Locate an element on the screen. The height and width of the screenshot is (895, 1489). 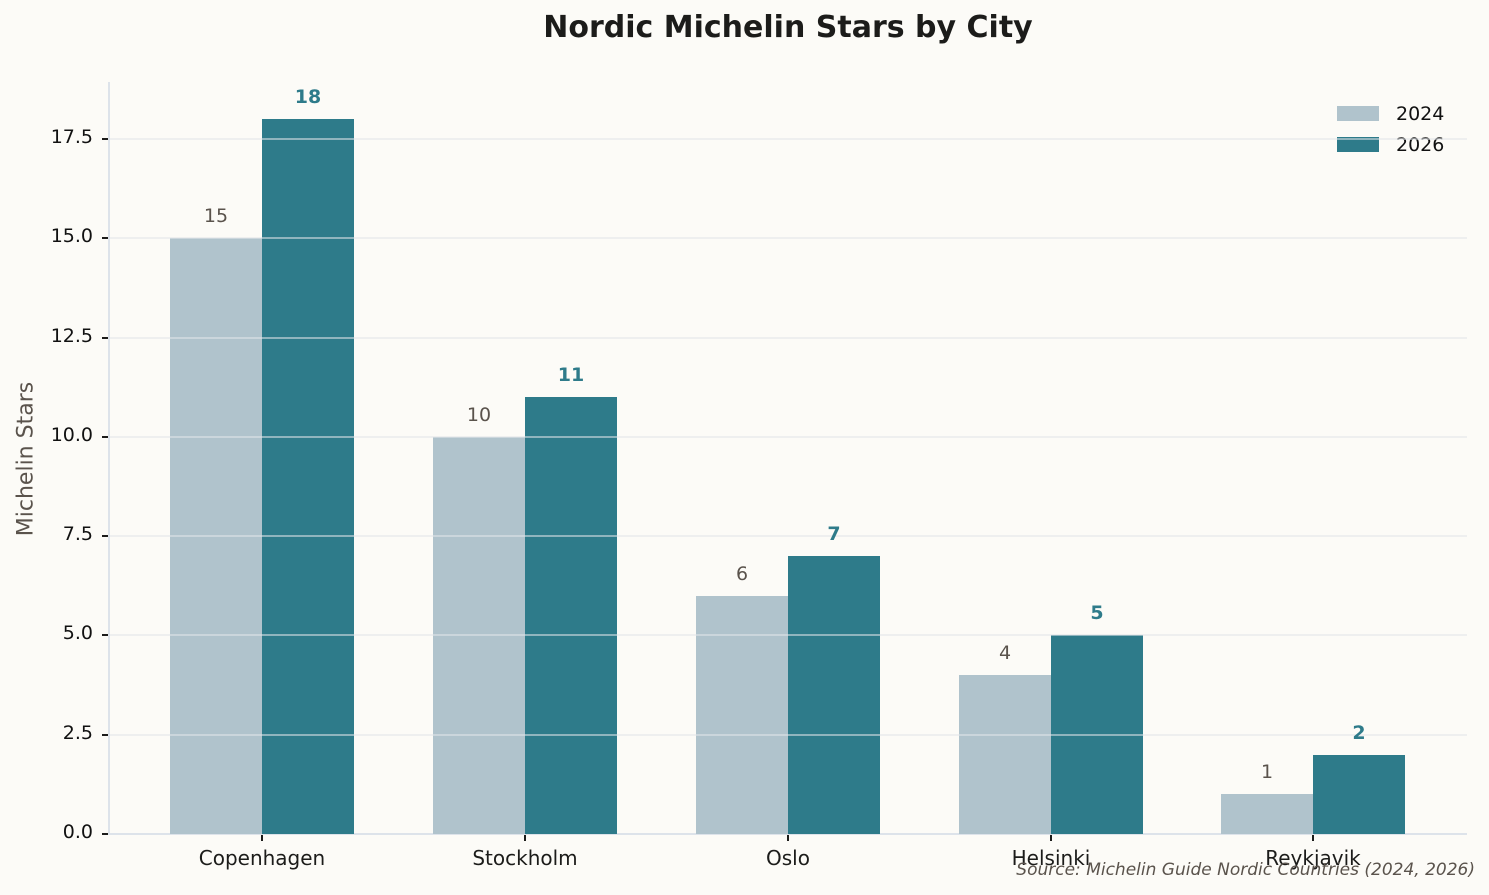
value-label: 5 is located at coordinates (1097, 613).